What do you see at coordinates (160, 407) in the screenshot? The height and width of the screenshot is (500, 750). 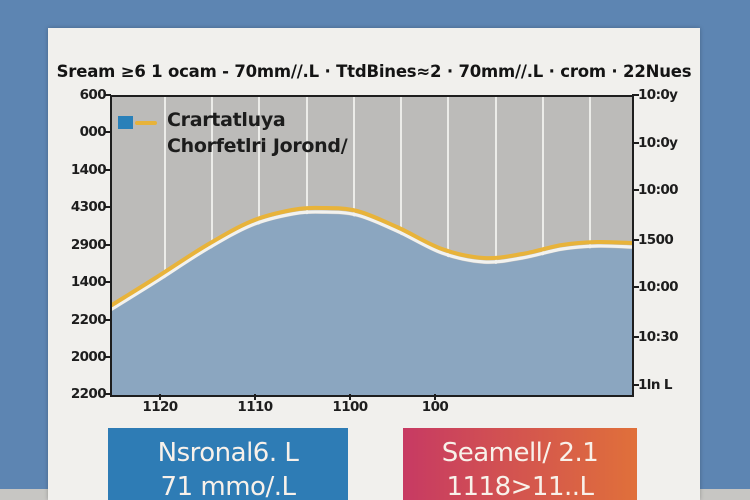 I see `x-axis-label: 1120` at bounding box center [160, 407].